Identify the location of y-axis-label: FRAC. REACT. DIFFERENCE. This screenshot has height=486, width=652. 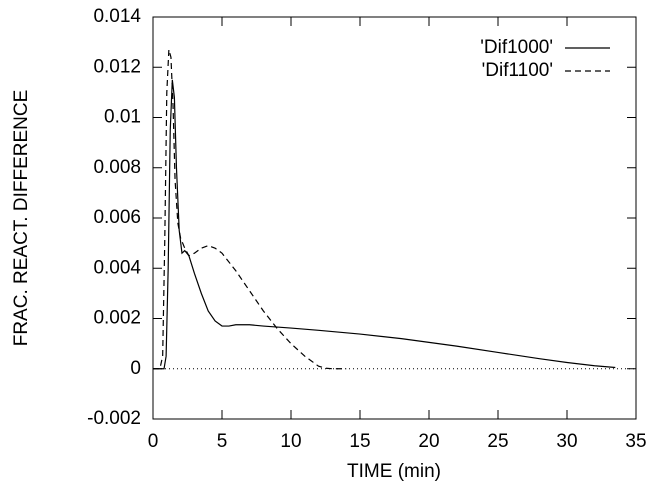
(21, 218).